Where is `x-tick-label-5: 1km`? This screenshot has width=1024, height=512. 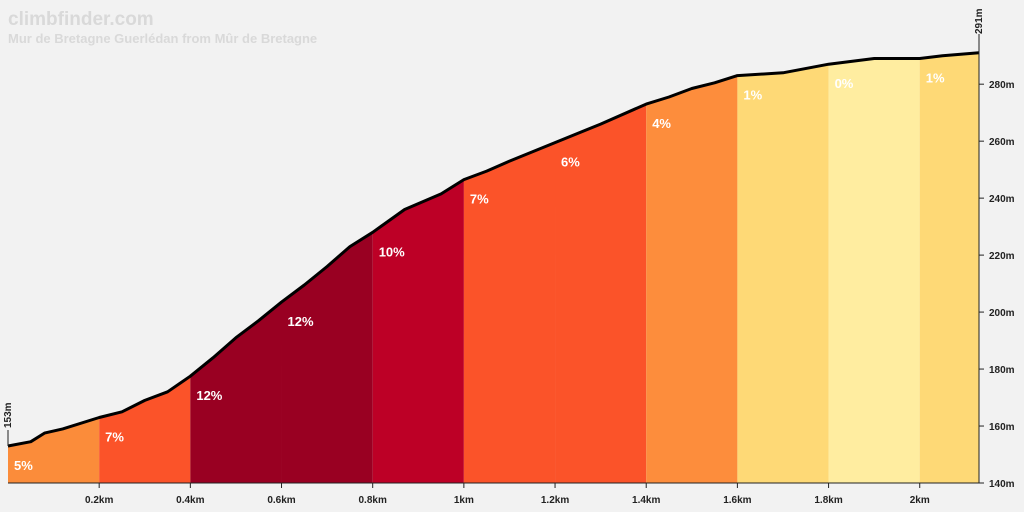 x-tick-label-5: 1km is located at coordinates (464, 500).